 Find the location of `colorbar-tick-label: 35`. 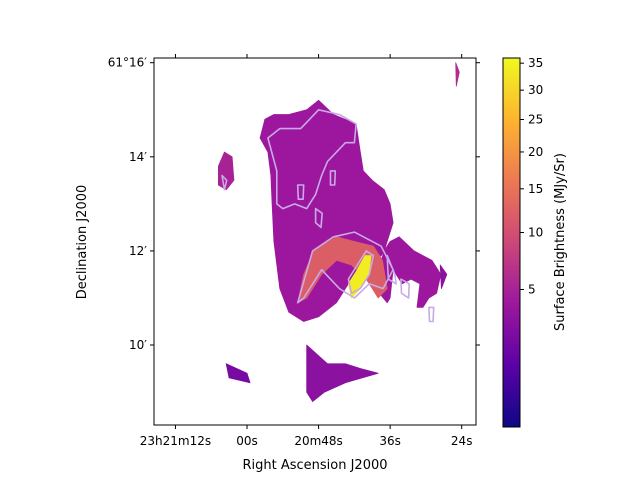

colorbar-tick-label: 35 is located at coordinates (535, 63).